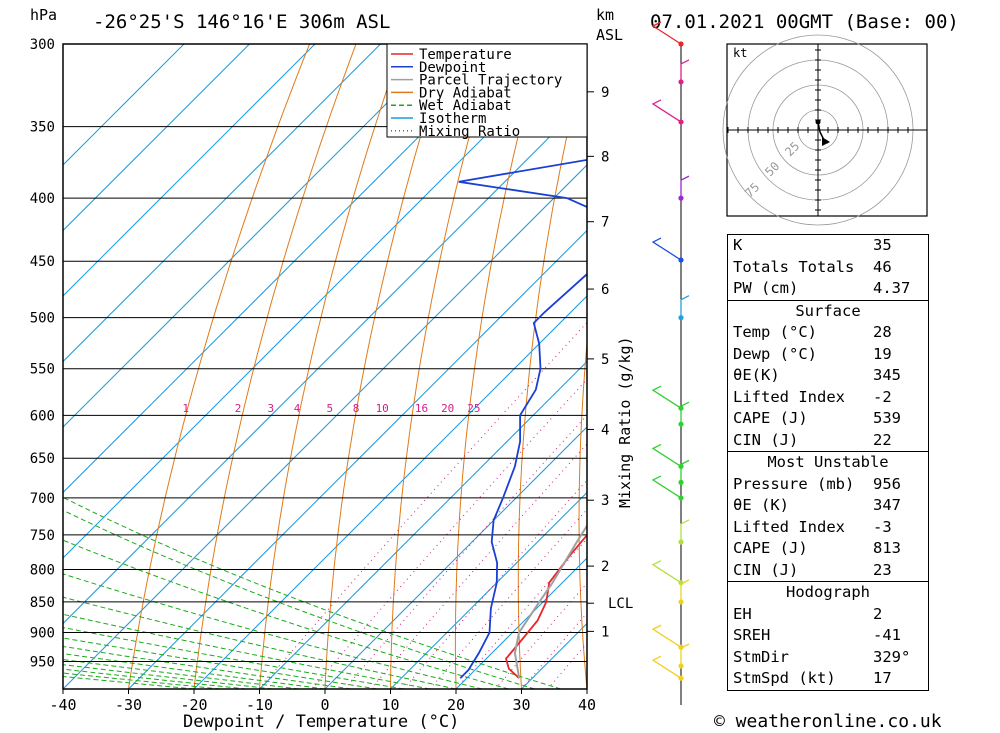  Describe the element at coordinates (812, 332) in the screenshot. I see `surface-row: Temp (°C) 28` at that location.